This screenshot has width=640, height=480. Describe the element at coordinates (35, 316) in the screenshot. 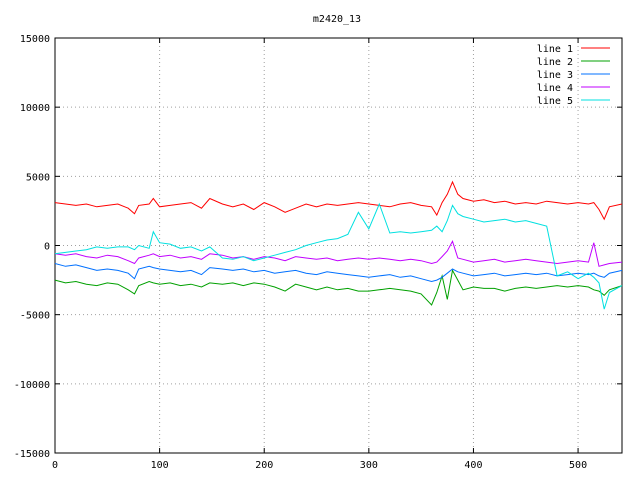

I see `y-tick-label: -5000` at that location.